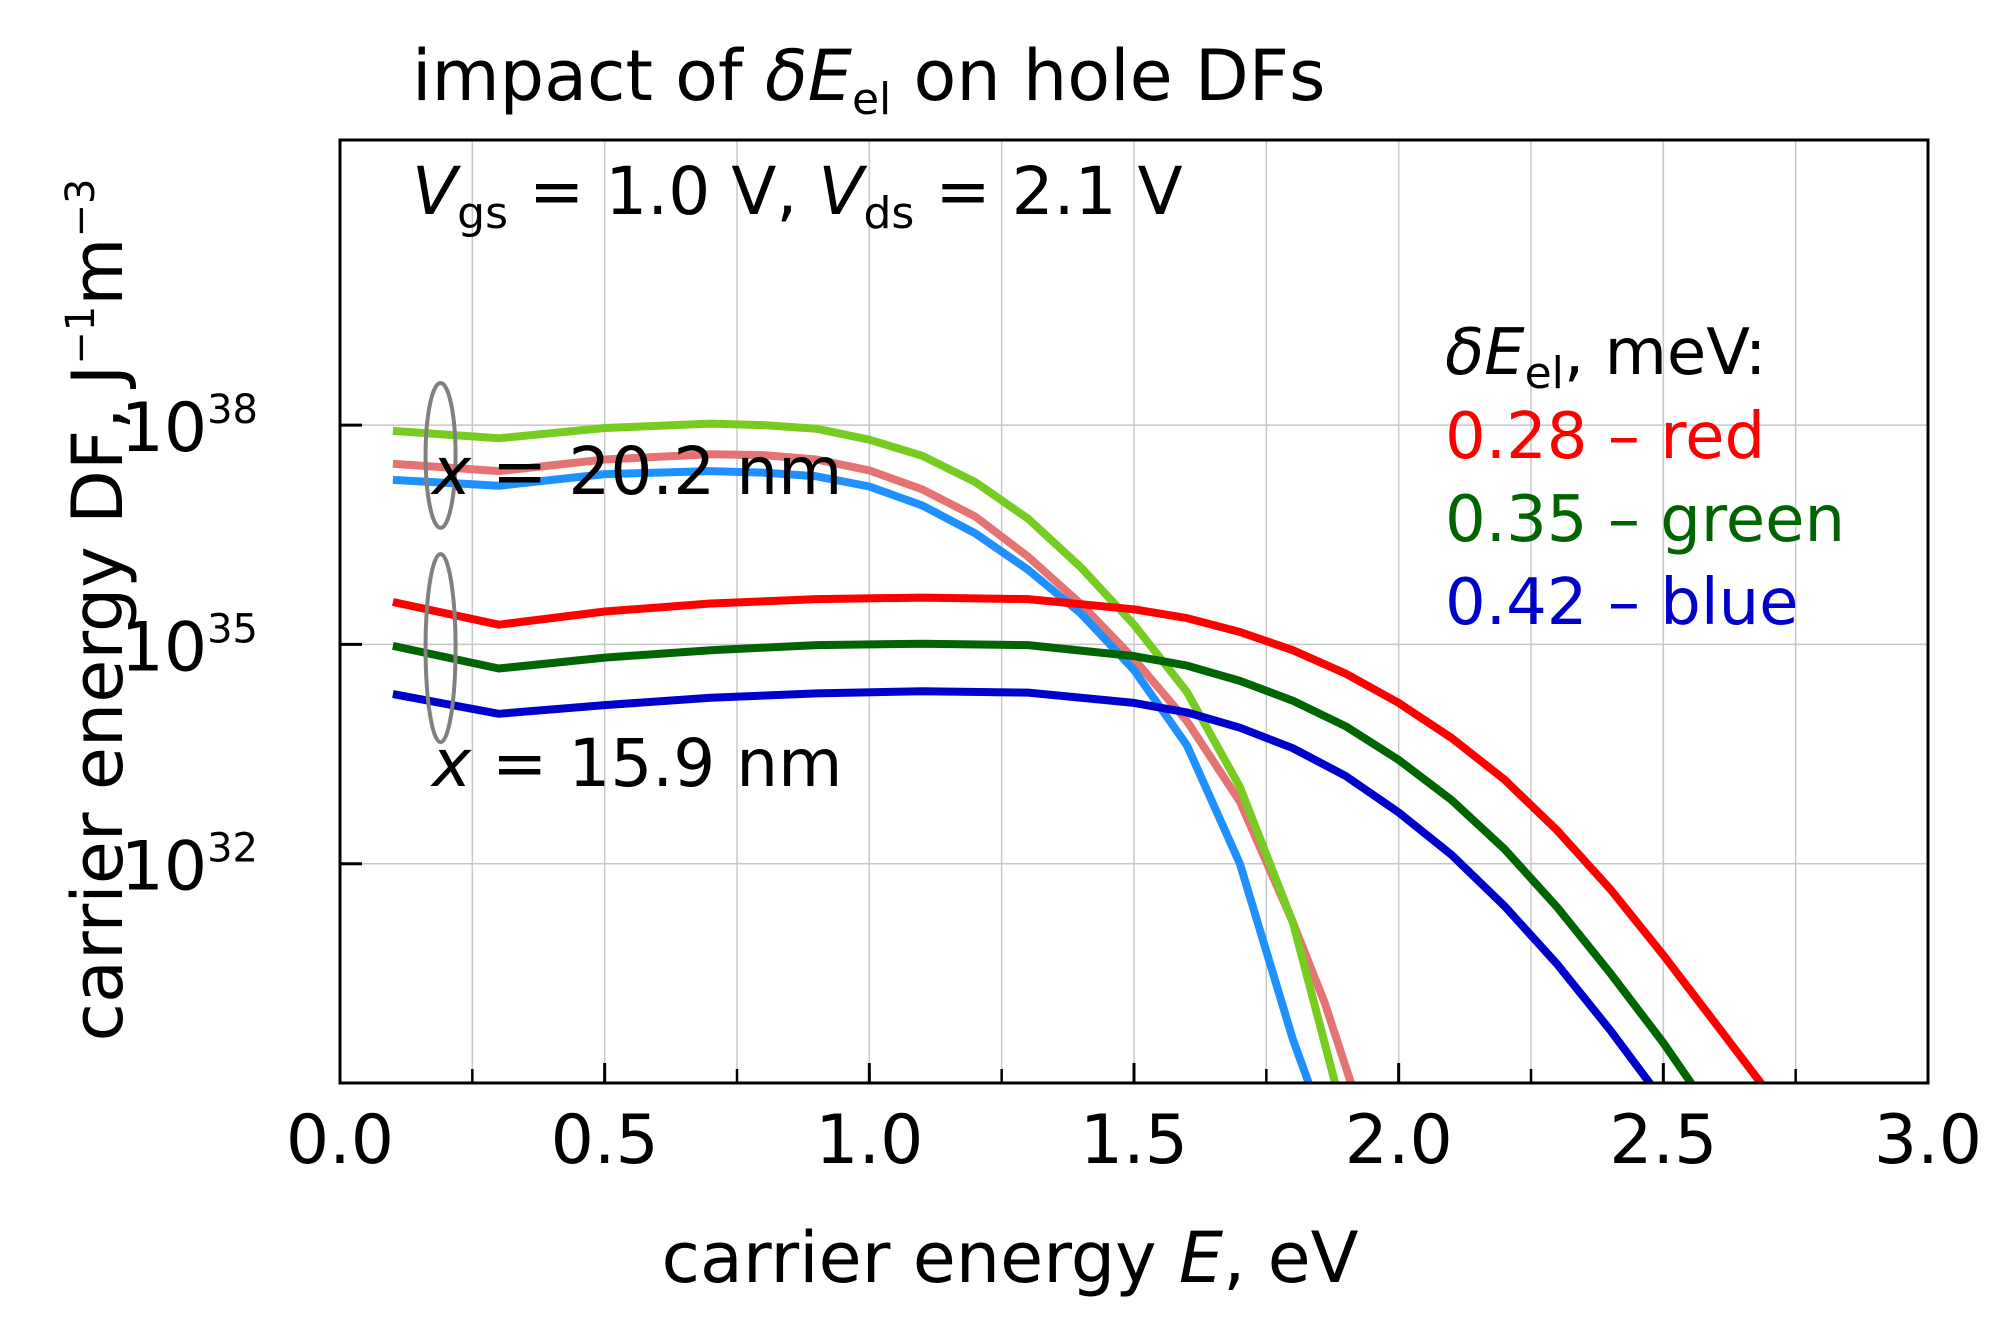 Image resolution: width=2005 pixels, height=1330 pixels. I want to click on group-label-lower: x = 15.9 nm, so click(636, 763).